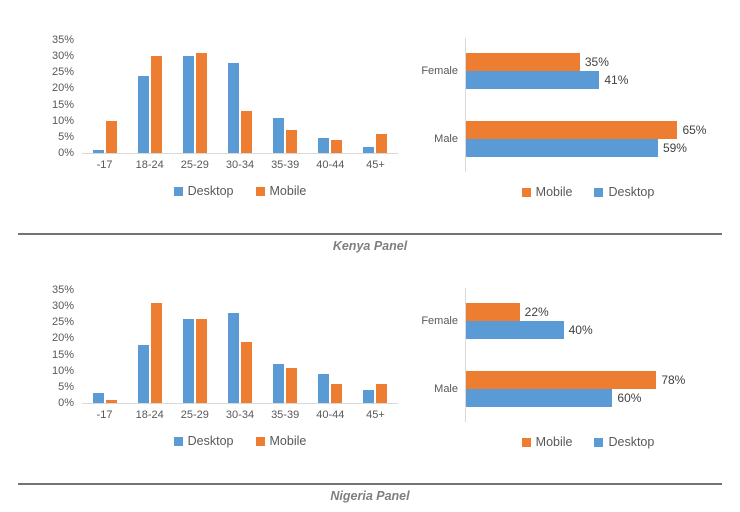  I want to click on kenya-gender-chart: Female 35% 41% Male 65% 59% Mobile Desktop, so click(566, 118).